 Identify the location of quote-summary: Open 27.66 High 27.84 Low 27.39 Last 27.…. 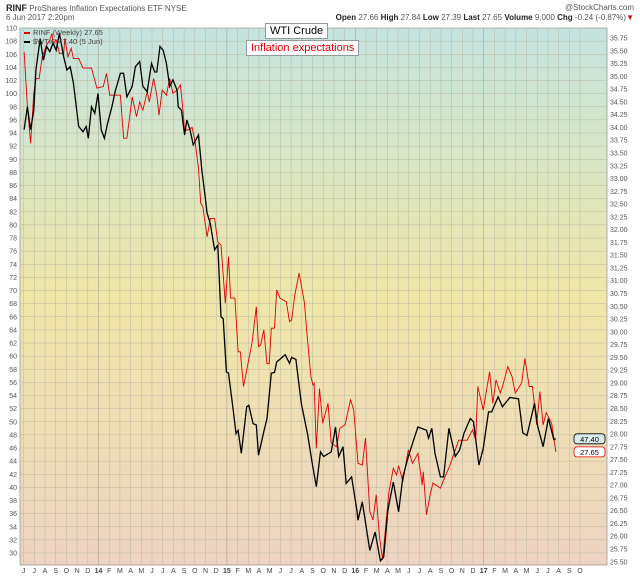
(485, 17).